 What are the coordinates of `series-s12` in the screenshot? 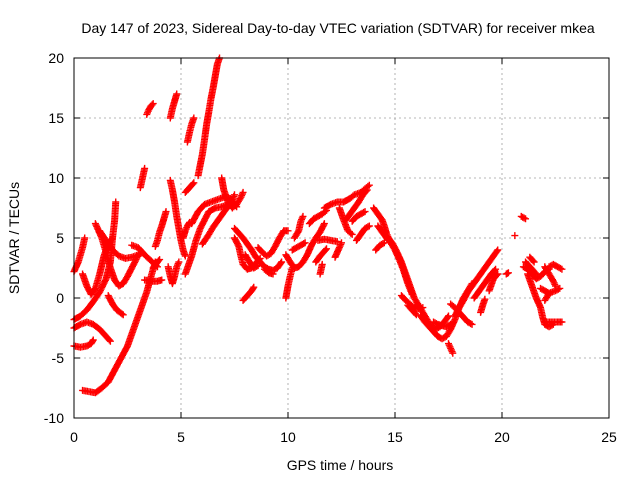 It's located at (150, 109).